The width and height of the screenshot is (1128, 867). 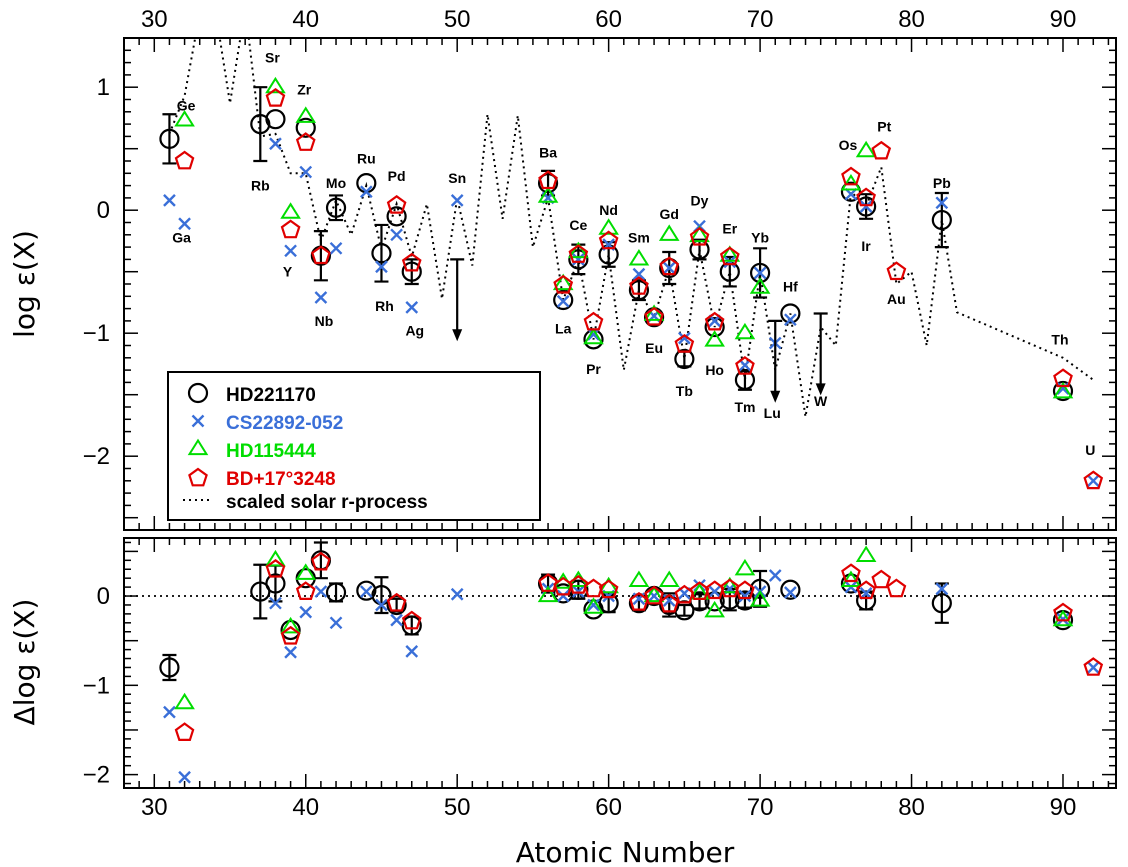 What do you see at coordinates (271, 395) in the screenshot?
I see `legend-label-hd221170: HD221170` at bounding box center [271, 395].